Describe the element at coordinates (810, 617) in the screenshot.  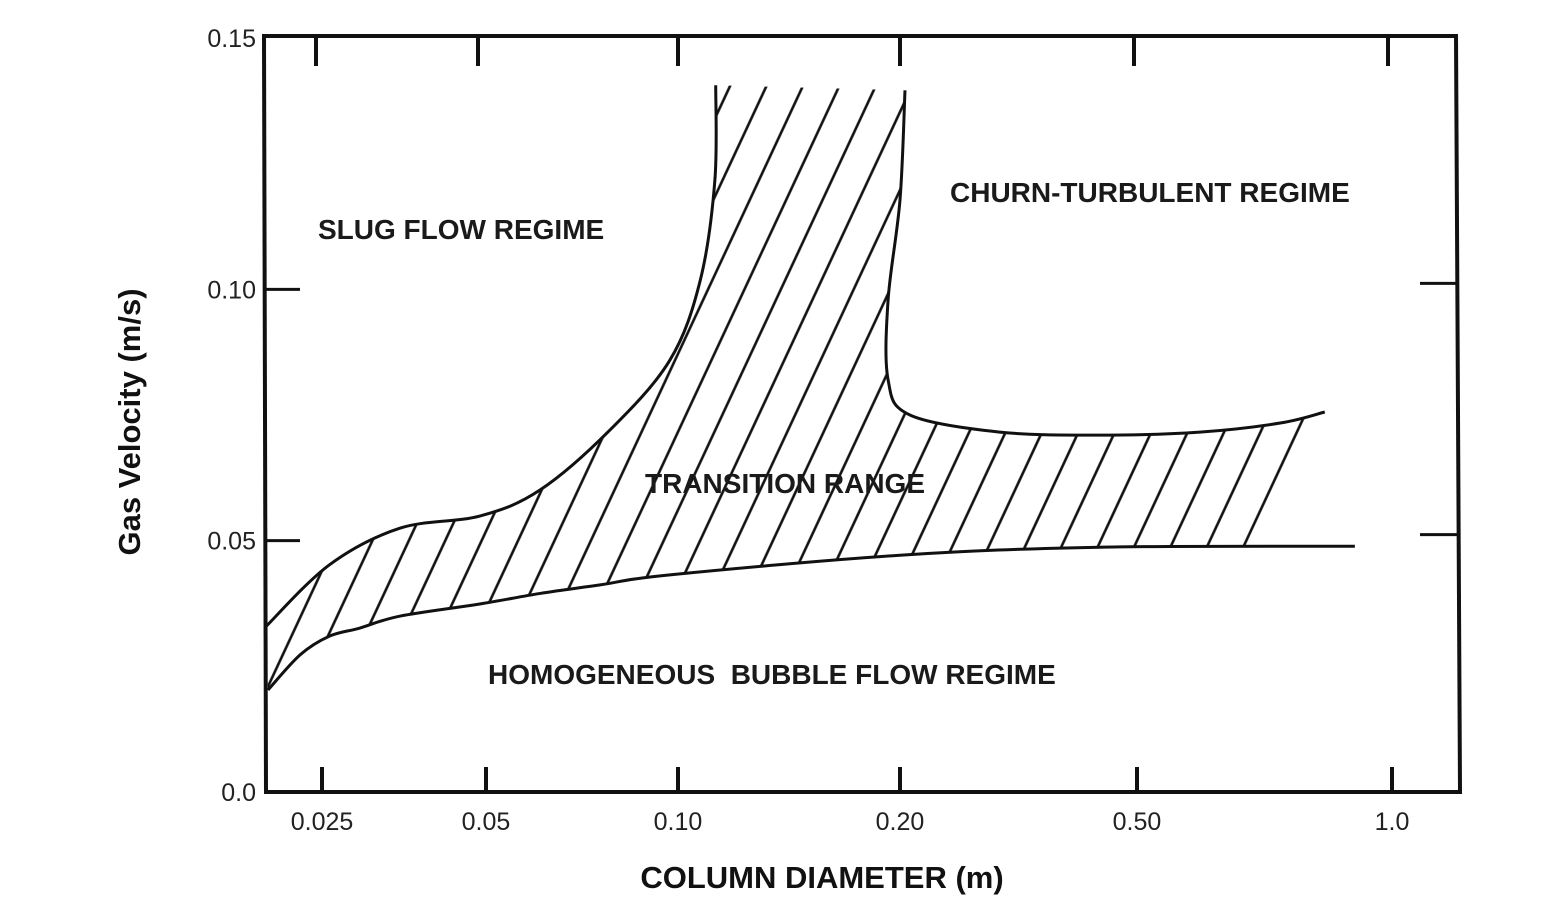
I see `curve-bubble-transition-boundary` at that location.